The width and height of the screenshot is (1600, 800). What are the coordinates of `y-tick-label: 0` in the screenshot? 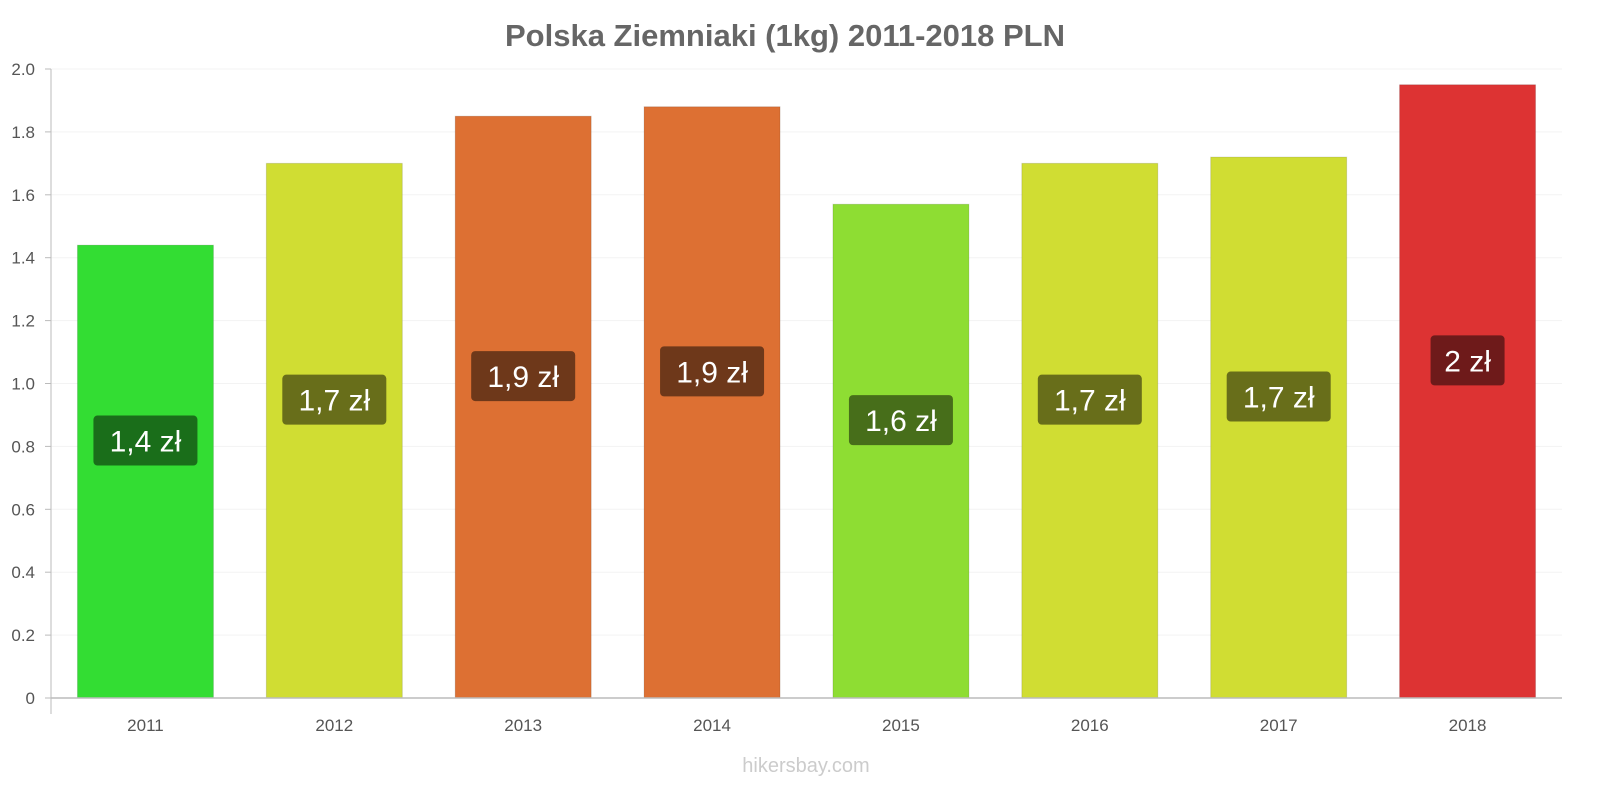 It's located at (30, 698).